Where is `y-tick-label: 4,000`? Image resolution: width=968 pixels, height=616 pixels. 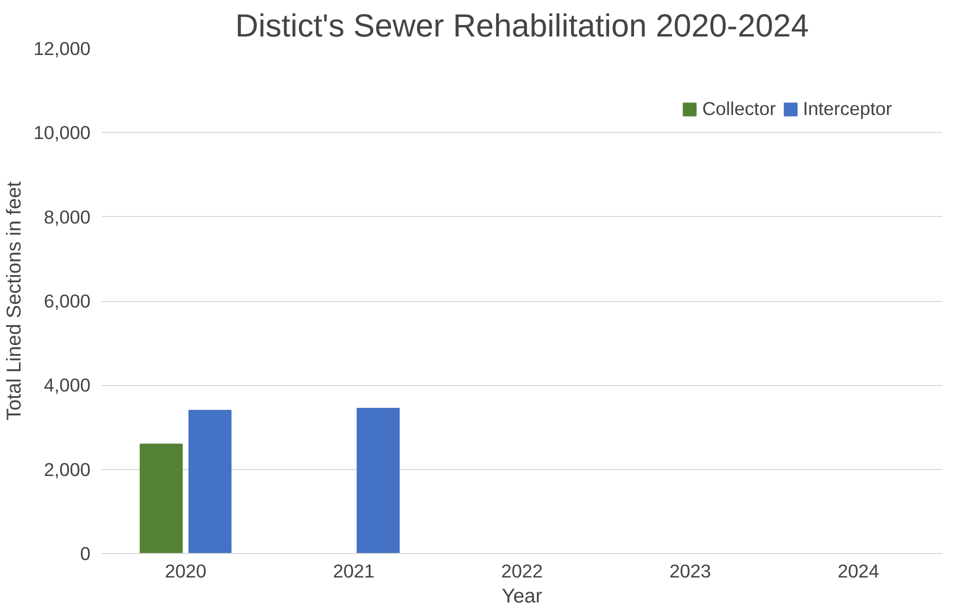
y-tick-label: 4,000 is located at coordinates (67, 385).